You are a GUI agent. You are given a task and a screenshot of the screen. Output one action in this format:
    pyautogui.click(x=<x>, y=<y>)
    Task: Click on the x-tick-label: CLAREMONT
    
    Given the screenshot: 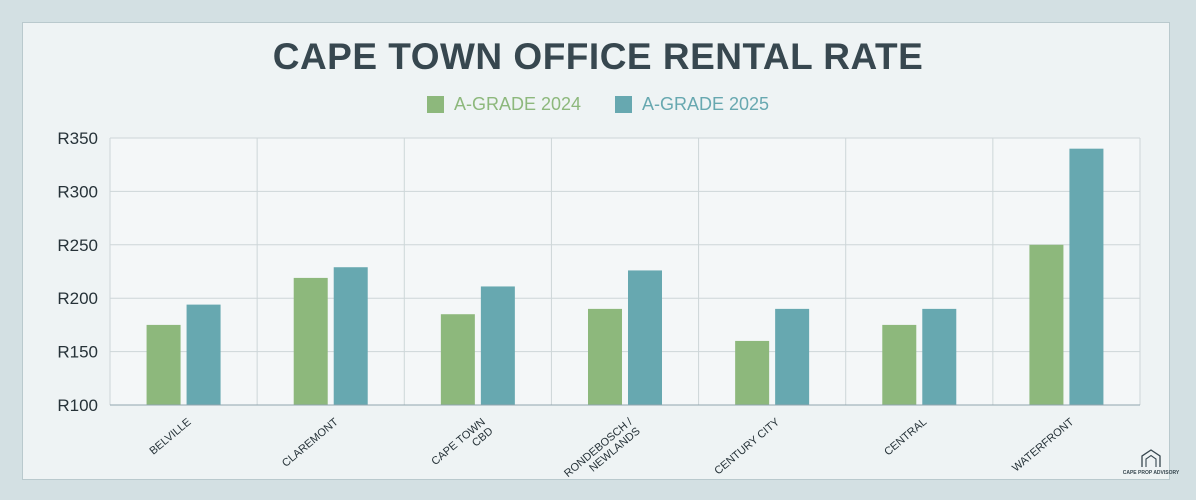 What is the action you would take?
    pyautogui.click(x=310, y=443)
    